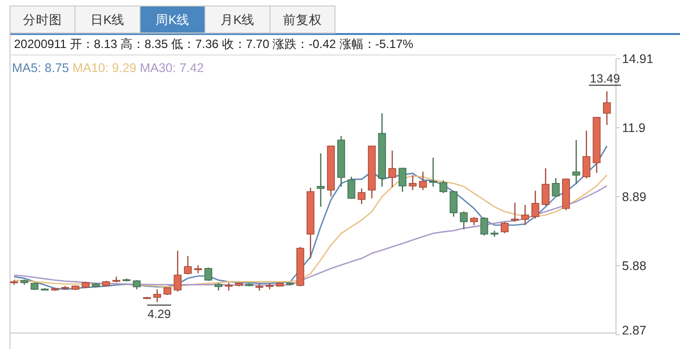 The image size is (680, 349). Describe the element at coordinates (638, 59) in the screenshot. I see `y-tick-label: 14.91` at that location.